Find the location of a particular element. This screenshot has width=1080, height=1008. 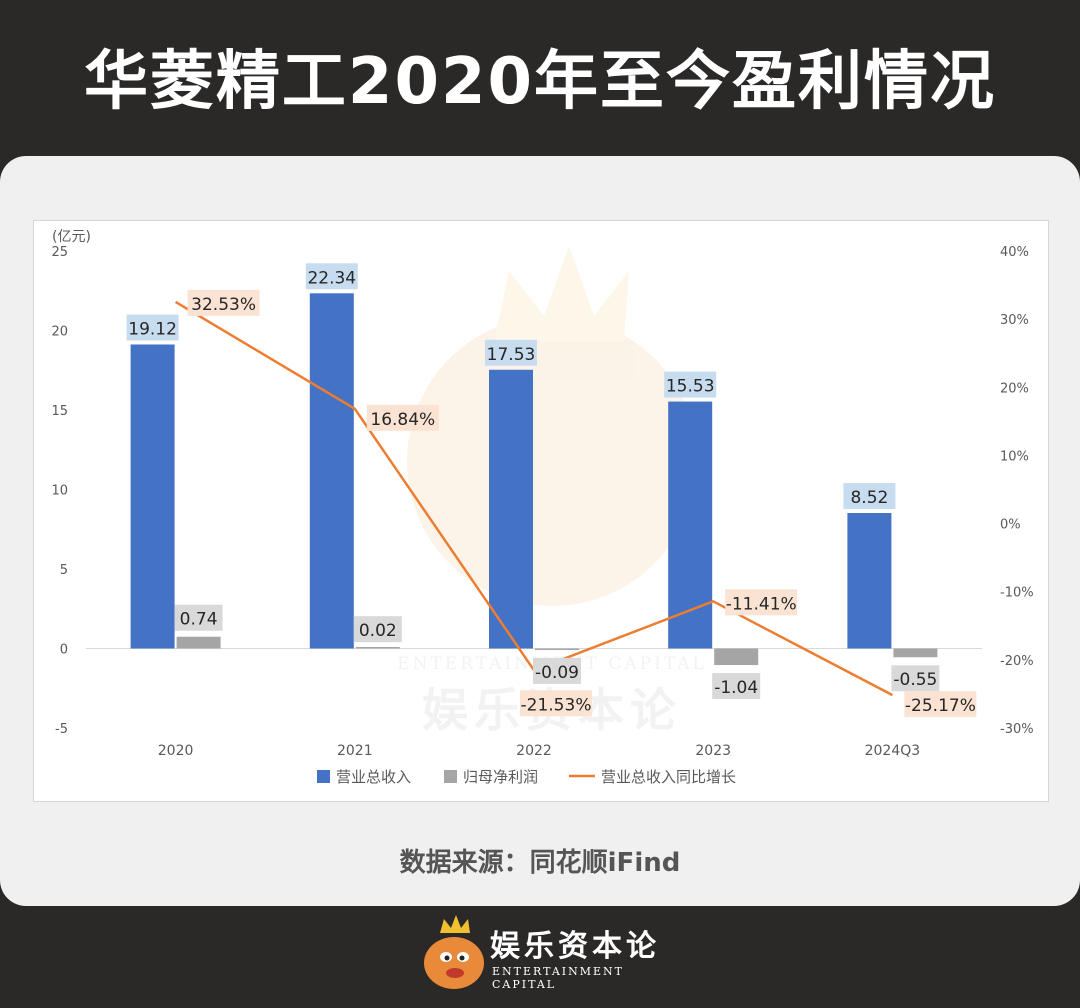

y-unit-label: (亿元) is located at coordinates (71, 237).